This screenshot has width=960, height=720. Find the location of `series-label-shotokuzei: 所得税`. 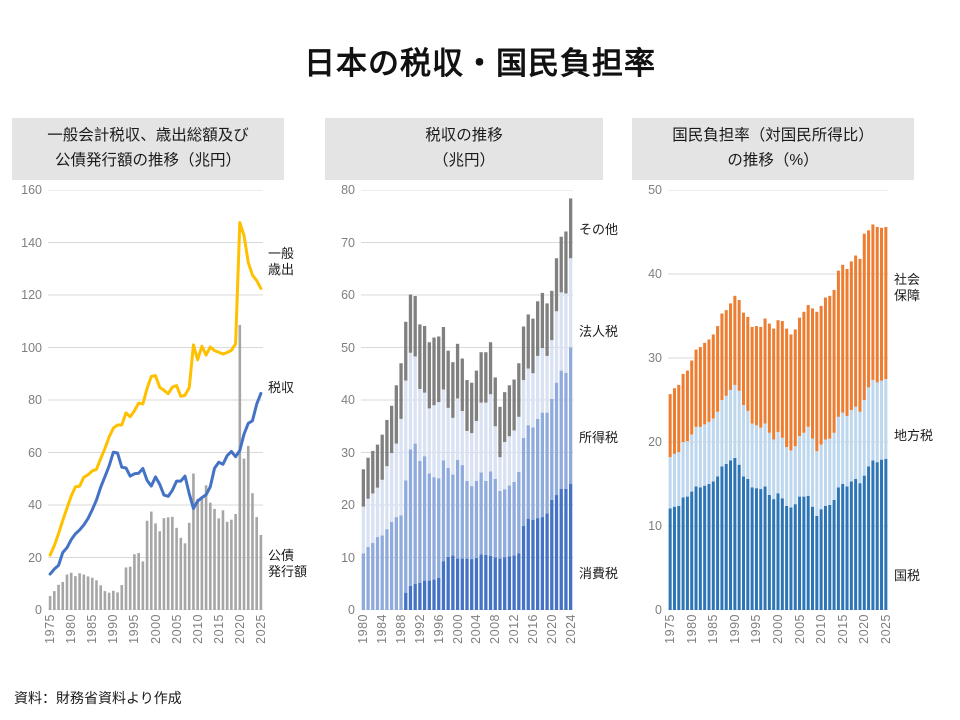

series-label-shotokuzei: 所得税 is located at coordinates (599, 437).